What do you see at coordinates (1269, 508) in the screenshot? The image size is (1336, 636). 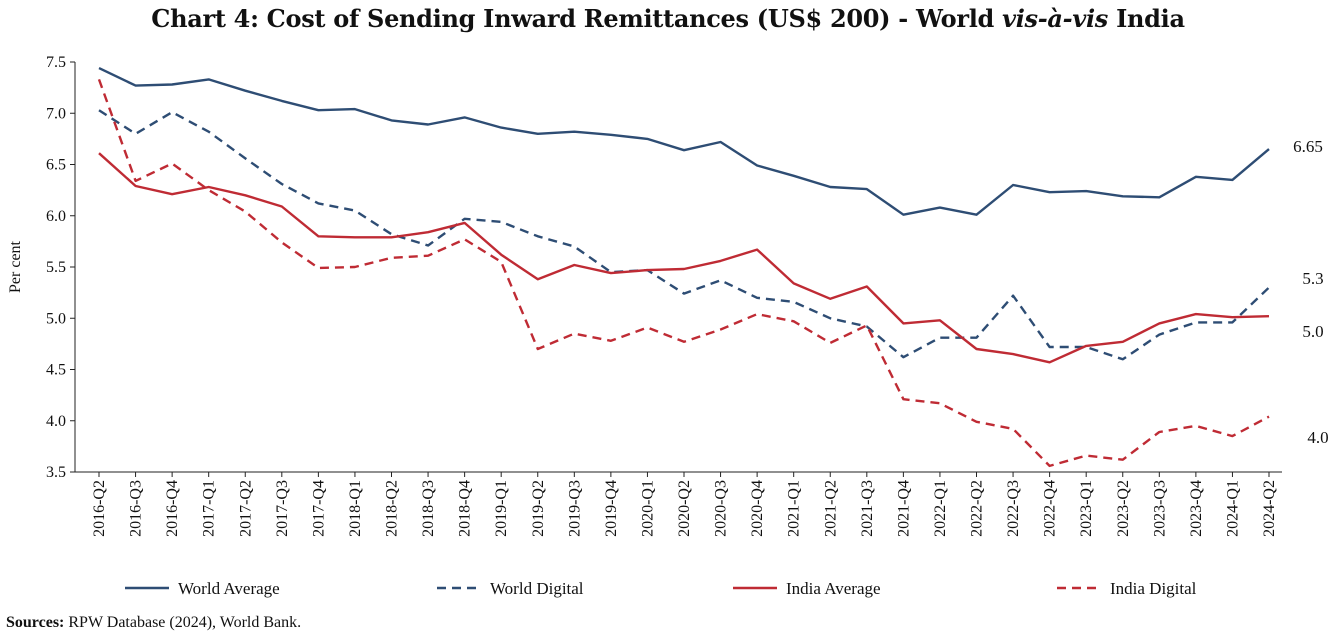 I see `x-tick-label: 2024-Q2` at bounding box center [1269, 508].